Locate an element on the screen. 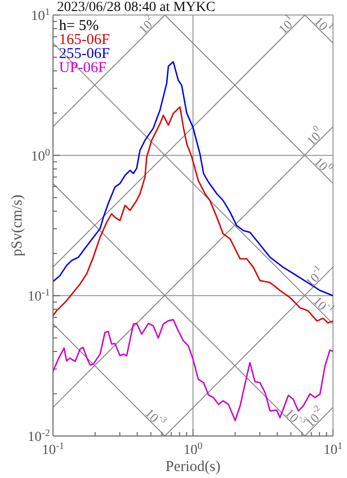 The width and height of the screenshot is (347, 478). y-tick-label: 10$^{-1}$ is located at coordinates (39, 296).